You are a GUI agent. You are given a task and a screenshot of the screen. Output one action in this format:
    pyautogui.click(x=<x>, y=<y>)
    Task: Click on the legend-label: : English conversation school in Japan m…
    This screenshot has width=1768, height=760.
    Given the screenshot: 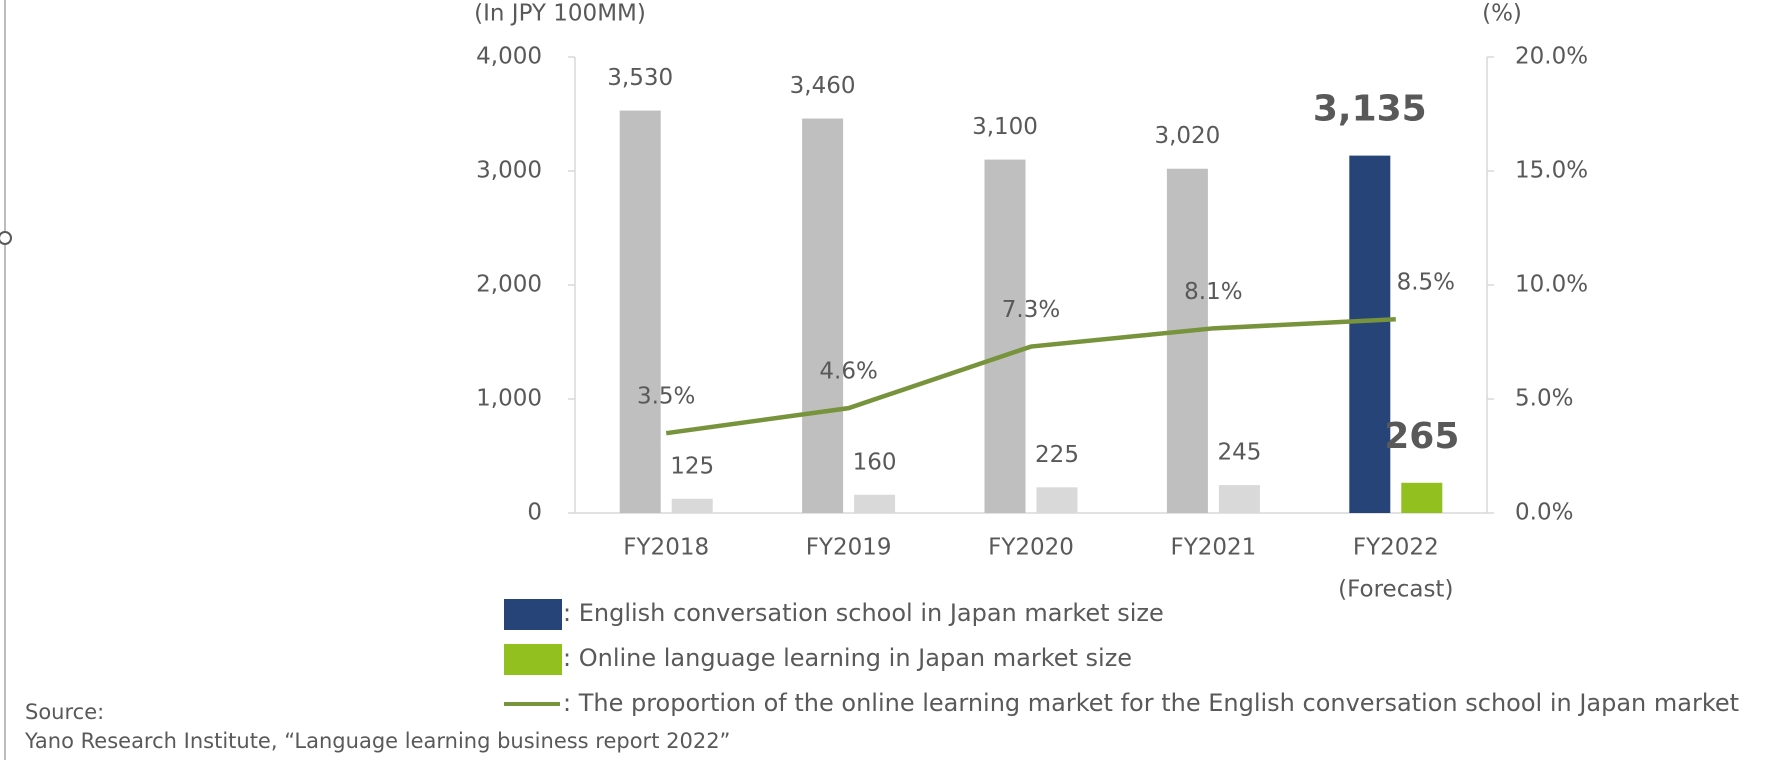 What is the action you would take?
    pyautogui.click(x=863, y=613)
    